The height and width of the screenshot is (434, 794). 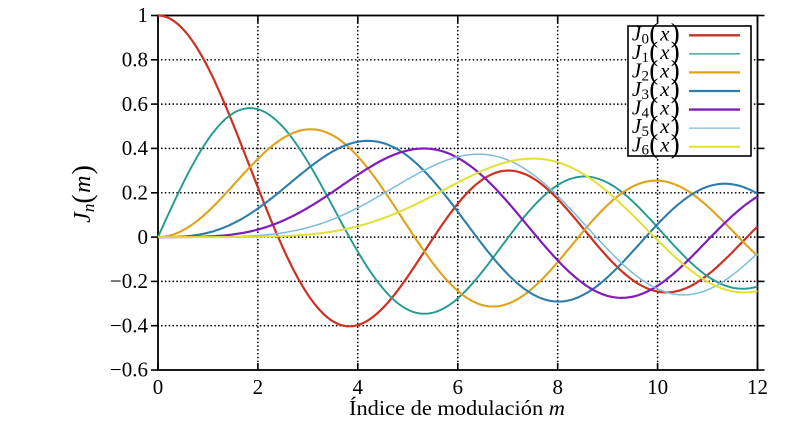 I want to click on svg-text: 1, so click(x=143, y=15).